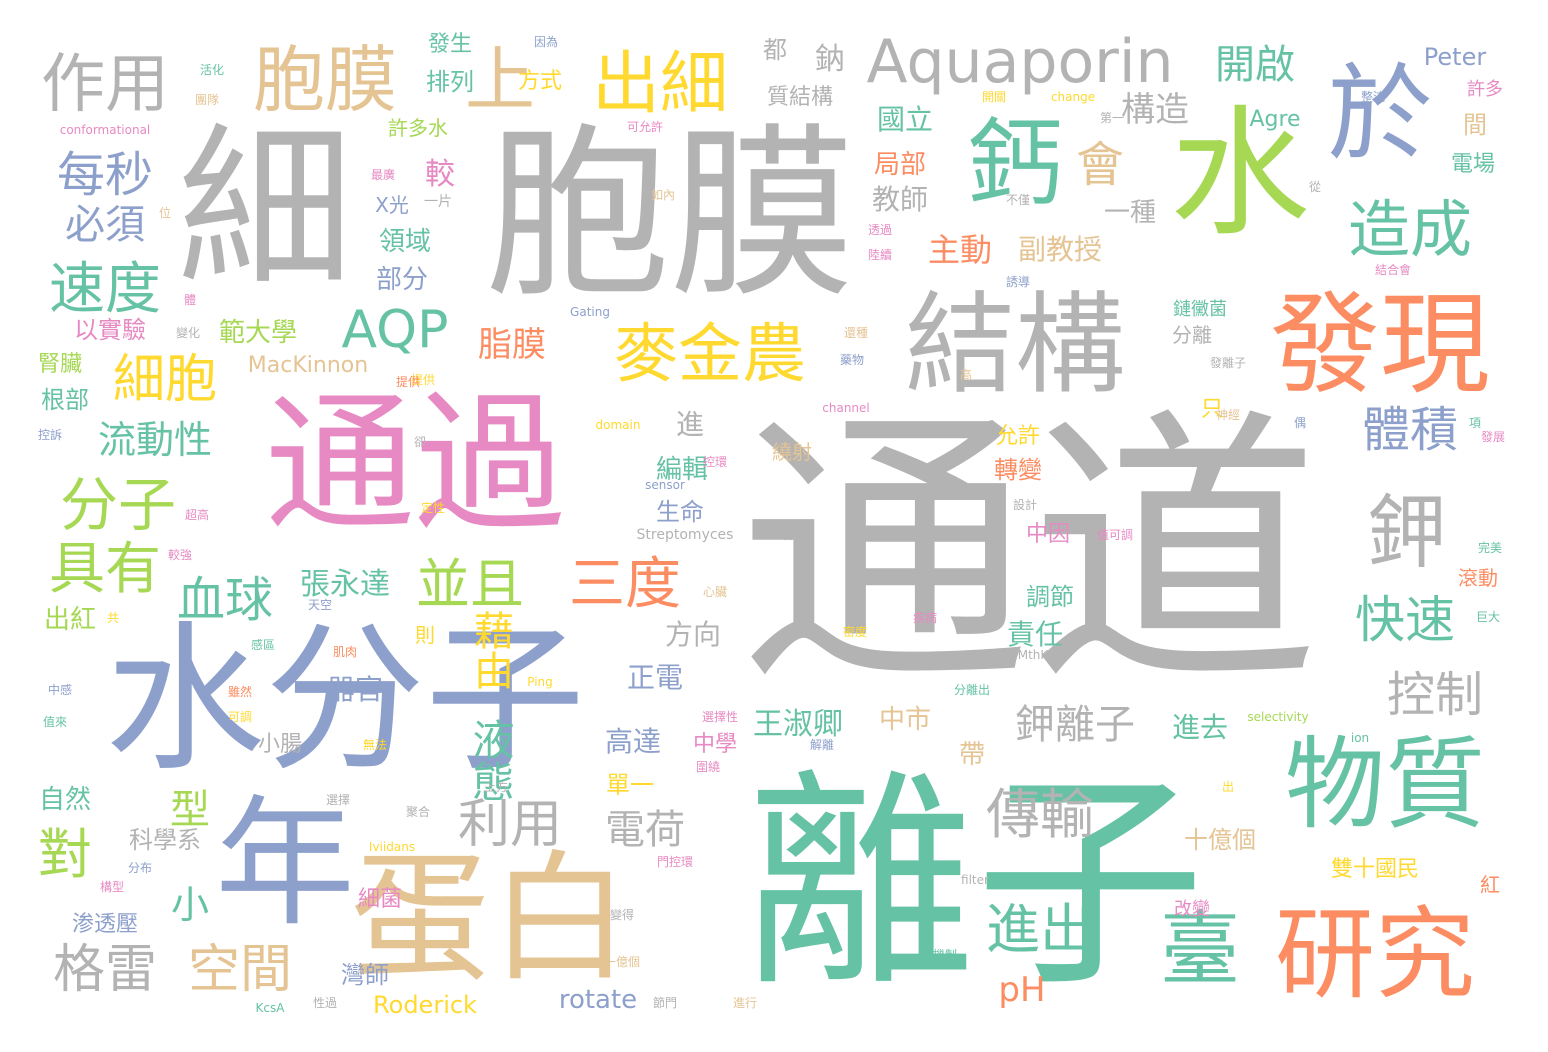 The height and width of the screenshot is (1052, 1548). I want to click on word: 轉變, so click(1018, 470).